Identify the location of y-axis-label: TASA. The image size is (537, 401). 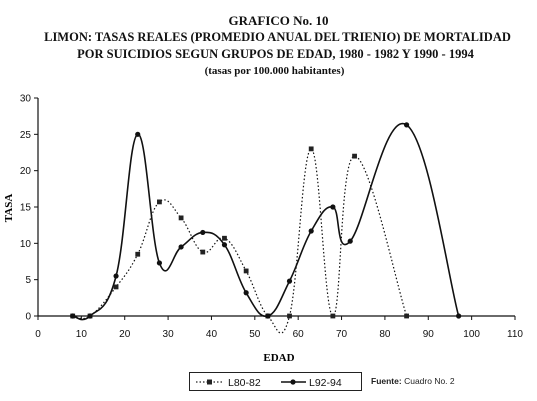
(9, 208).